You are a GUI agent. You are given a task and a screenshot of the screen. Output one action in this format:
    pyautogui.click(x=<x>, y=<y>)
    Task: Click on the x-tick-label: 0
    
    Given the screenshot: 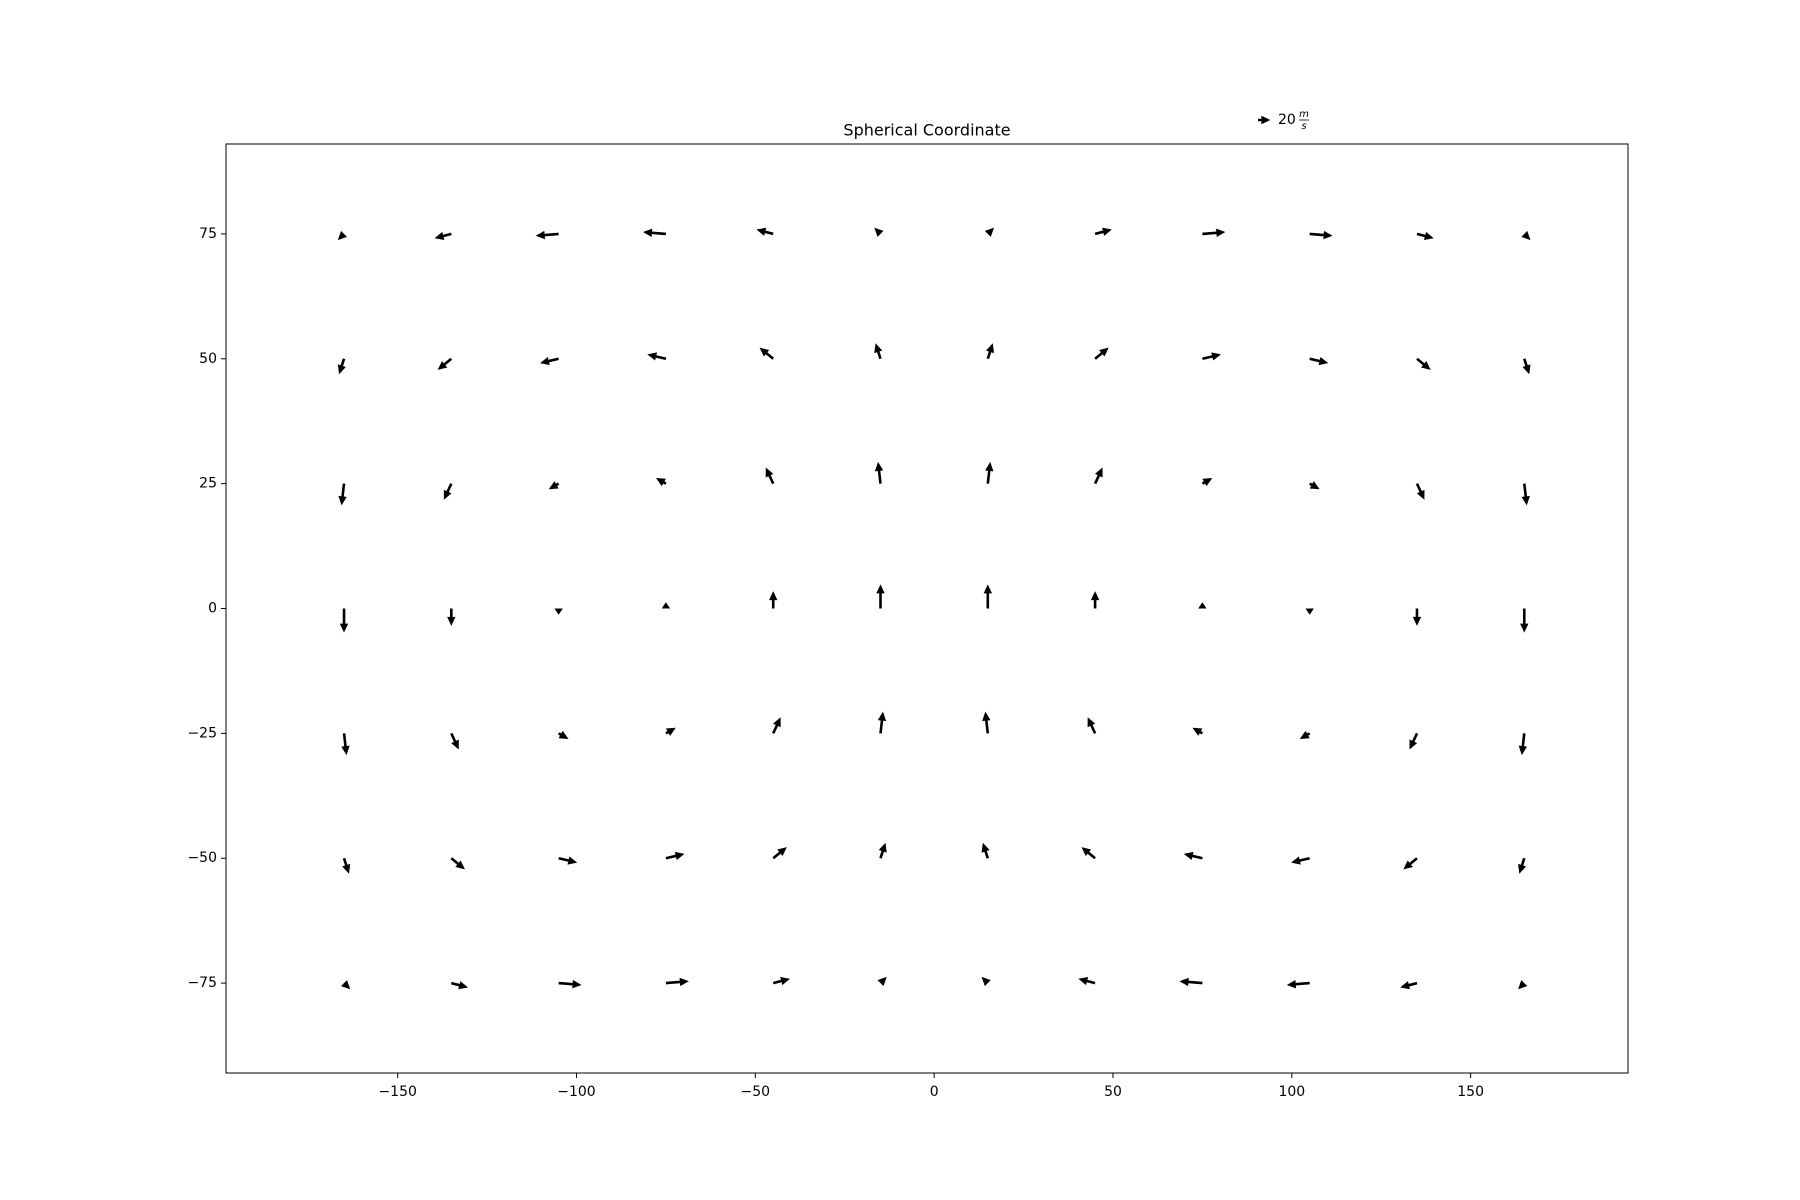 What is the action you would take?
    pyautogui.click(x=934, y=1092)
    